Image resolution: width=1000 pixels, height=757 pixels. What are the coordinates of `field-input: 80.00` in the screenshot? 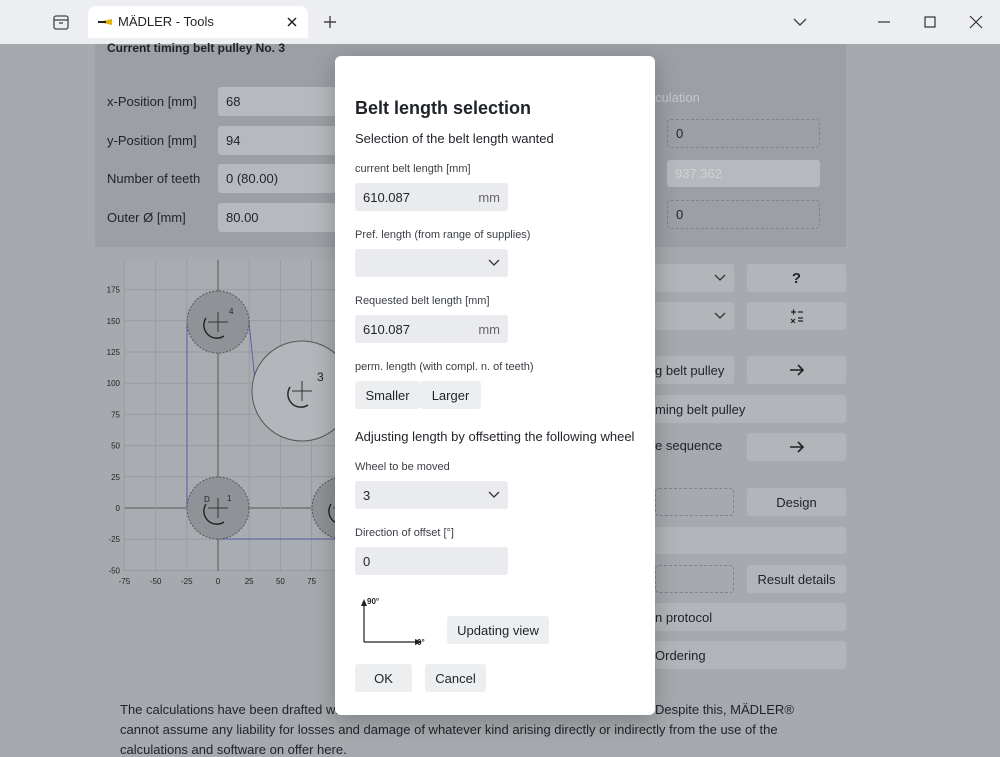 It's located at (283, 217).